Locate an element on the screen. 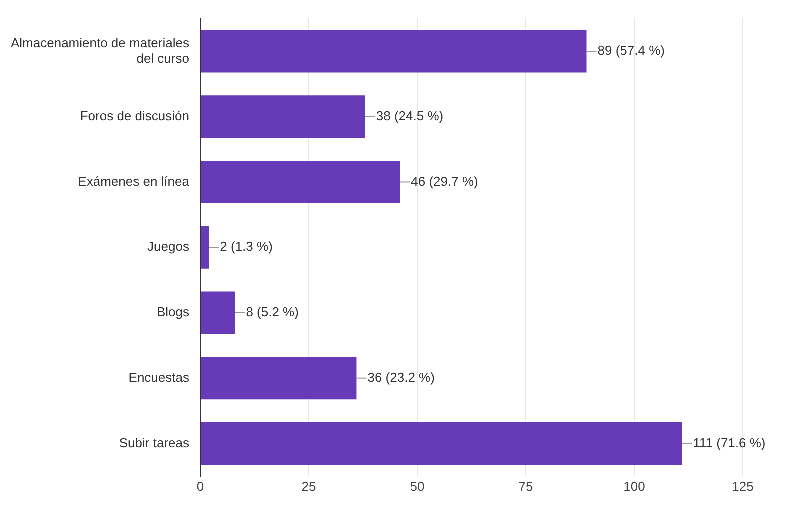 The width and height of the screenshot is (796, 506). data-label: 8 (5.2 %) is located at coordinates (272, 312).